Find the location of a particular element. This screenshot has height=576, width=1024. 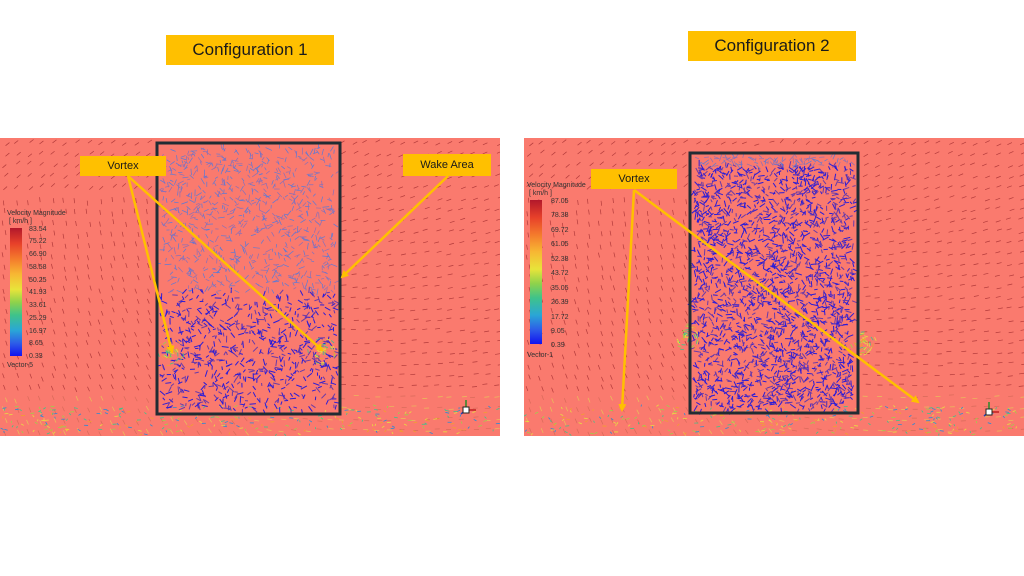

legend-tick: 87.05 is located at coordinates (560, 201).